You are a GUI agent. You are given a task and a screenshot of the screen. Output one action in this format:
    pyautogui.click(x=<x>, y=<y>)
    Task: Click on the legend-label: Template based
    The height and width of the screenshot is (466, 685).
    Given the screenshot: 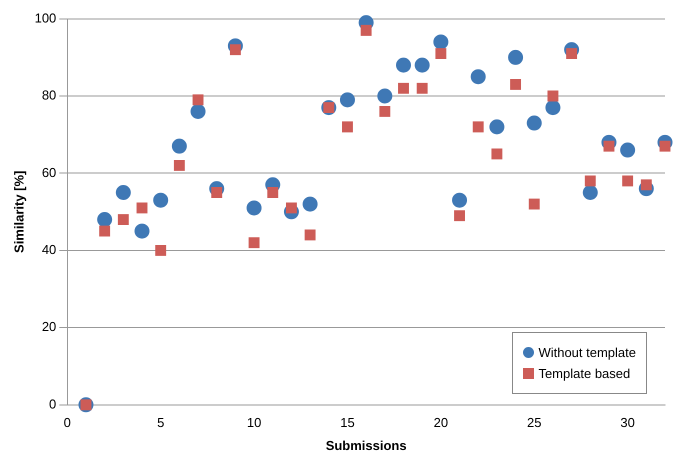 What is the action you would take?
    pyautogui.click(x=584, y=373)
    